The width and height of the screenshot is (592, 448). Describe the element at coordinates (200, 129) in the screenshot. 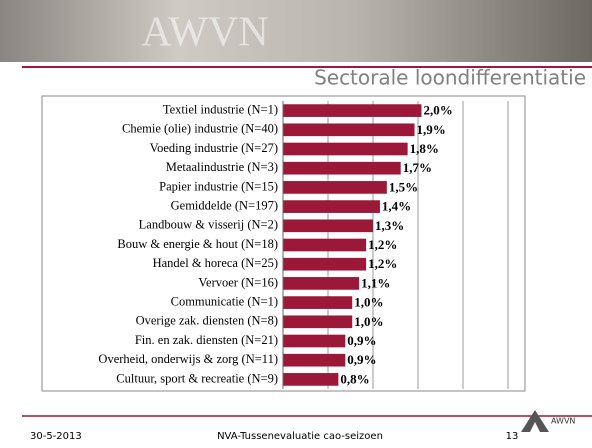

I see `category-label: Chemie (olie) industrie (N=40)` at that location.